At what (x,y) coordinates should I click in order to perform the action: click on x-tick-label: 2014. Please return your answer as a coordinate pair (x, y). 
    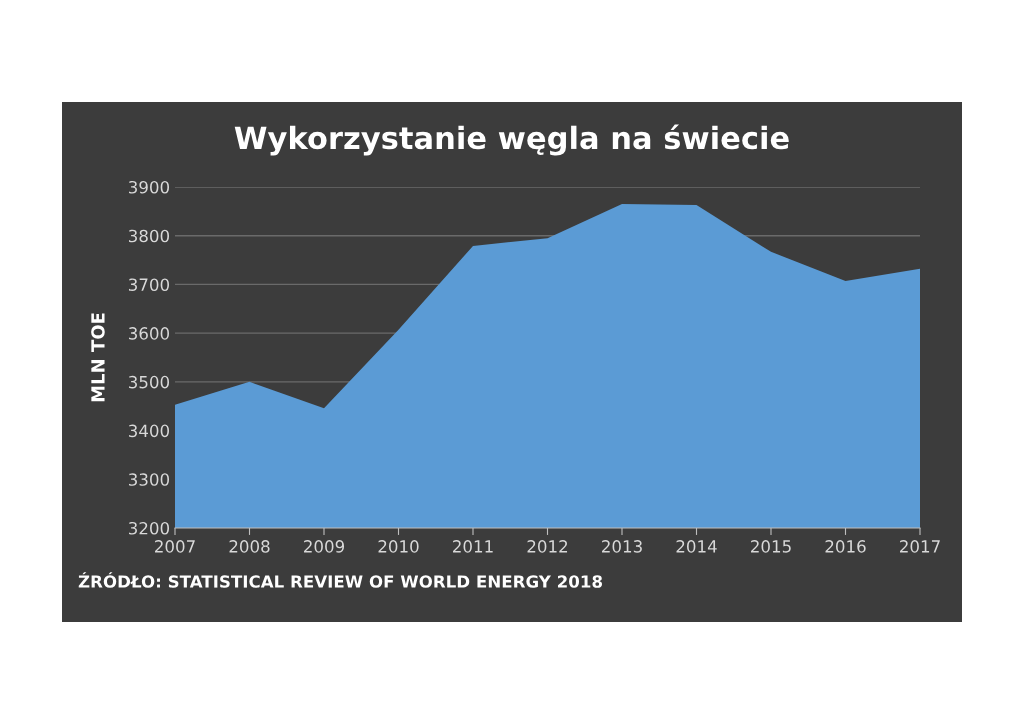
    Looking at the image, I should click on (696, 546).